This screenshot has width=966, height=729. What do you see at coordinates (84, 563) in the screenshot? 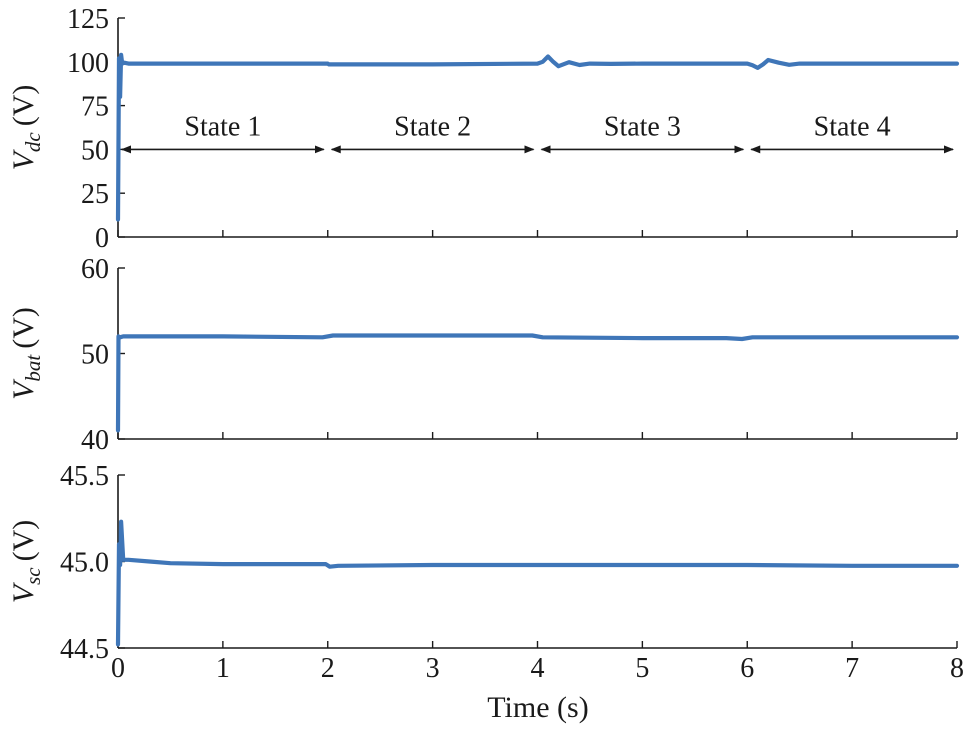
I see `y-tick-label: 45.0` at bounding box center [84, 563].